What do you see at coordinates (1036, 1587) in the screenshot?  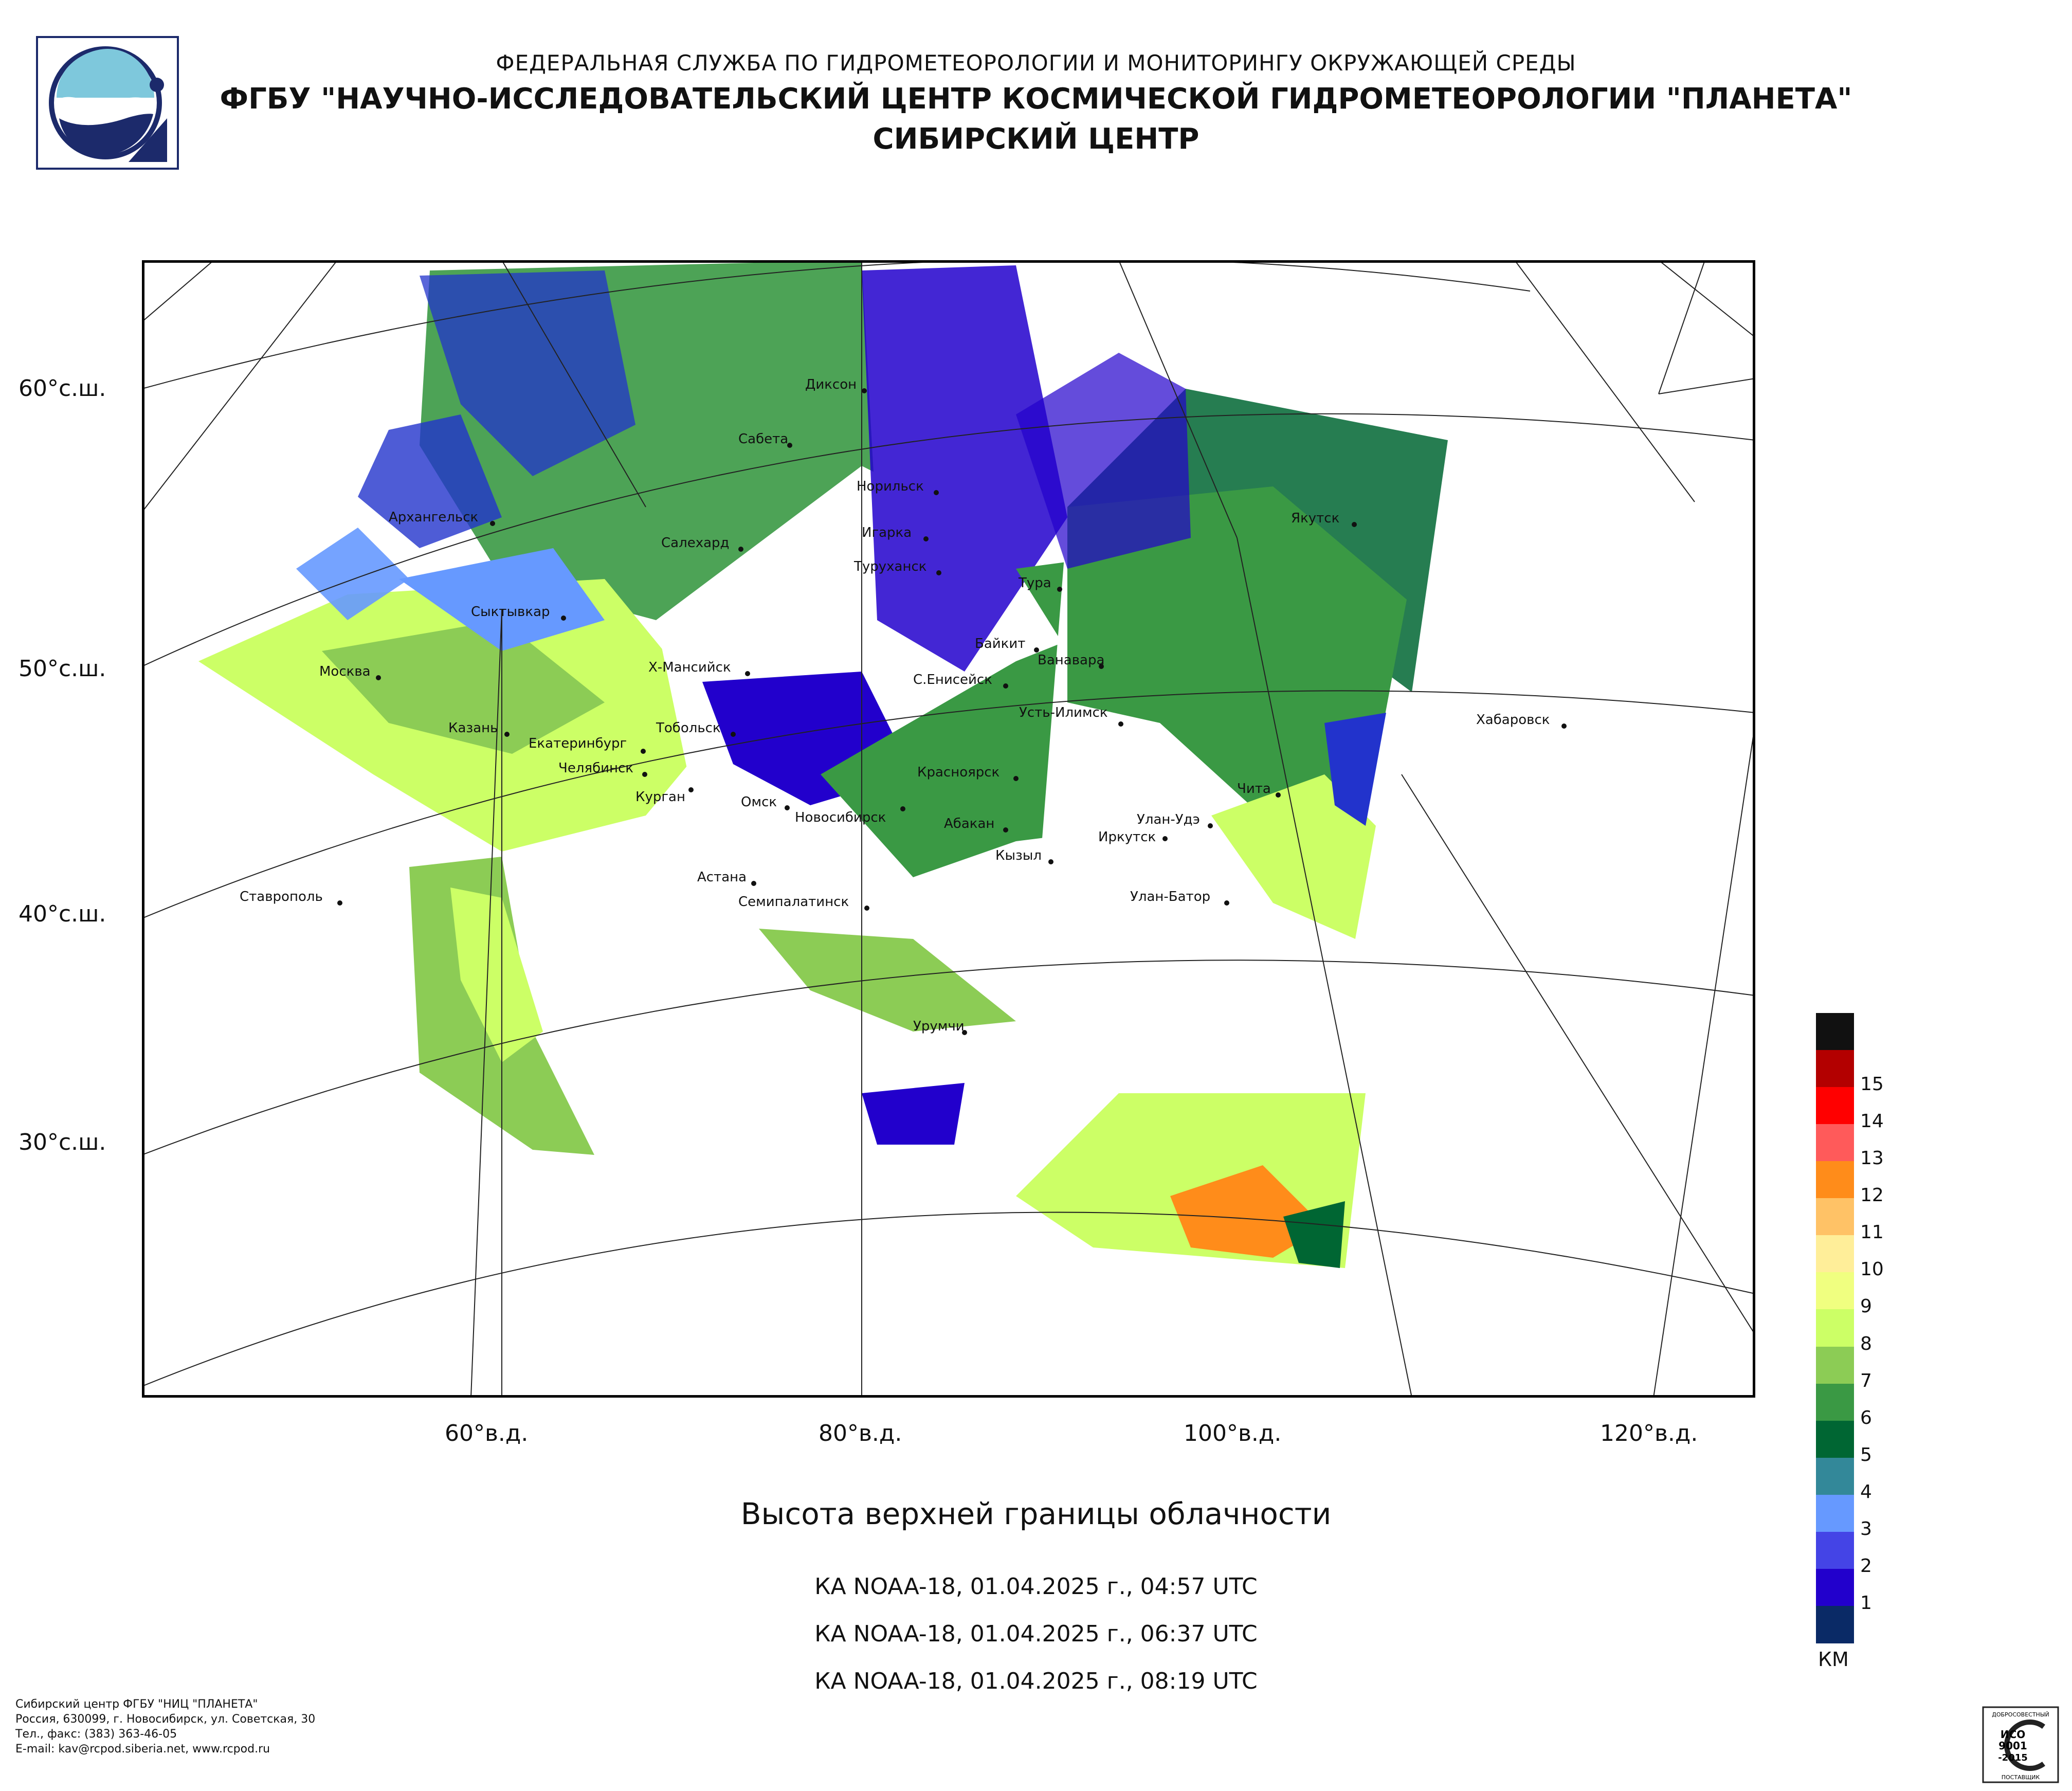 I see `satellite-pass: КА NOAA-18, 01.04.2025 г., 04:57 UTC` at bounding box center [1036, 1587].